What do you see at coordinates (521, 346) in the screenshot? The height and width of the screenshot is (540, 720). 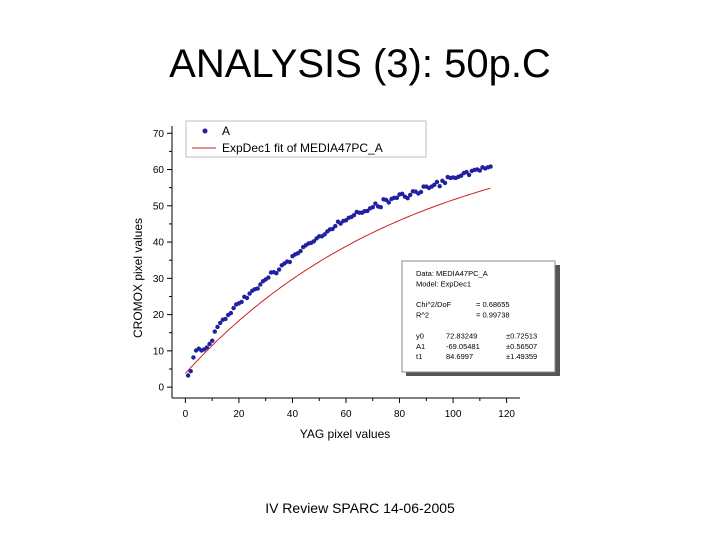 I see `fit-results-error: ±0.56507` at bounding box center [521, 346].